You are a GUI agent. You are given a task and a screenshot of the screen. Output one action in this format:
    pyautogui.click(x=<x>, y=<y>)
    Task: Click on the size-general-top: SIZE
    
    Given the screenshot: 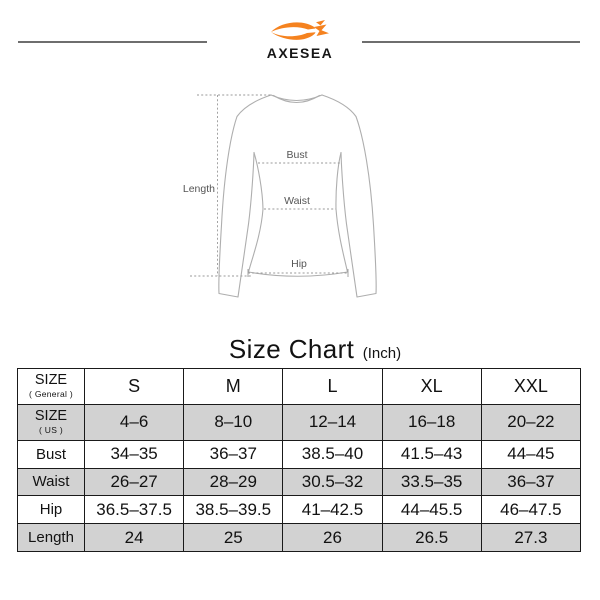 What is the action you would take?
    pyautogui.click(x=51, y=380)
    